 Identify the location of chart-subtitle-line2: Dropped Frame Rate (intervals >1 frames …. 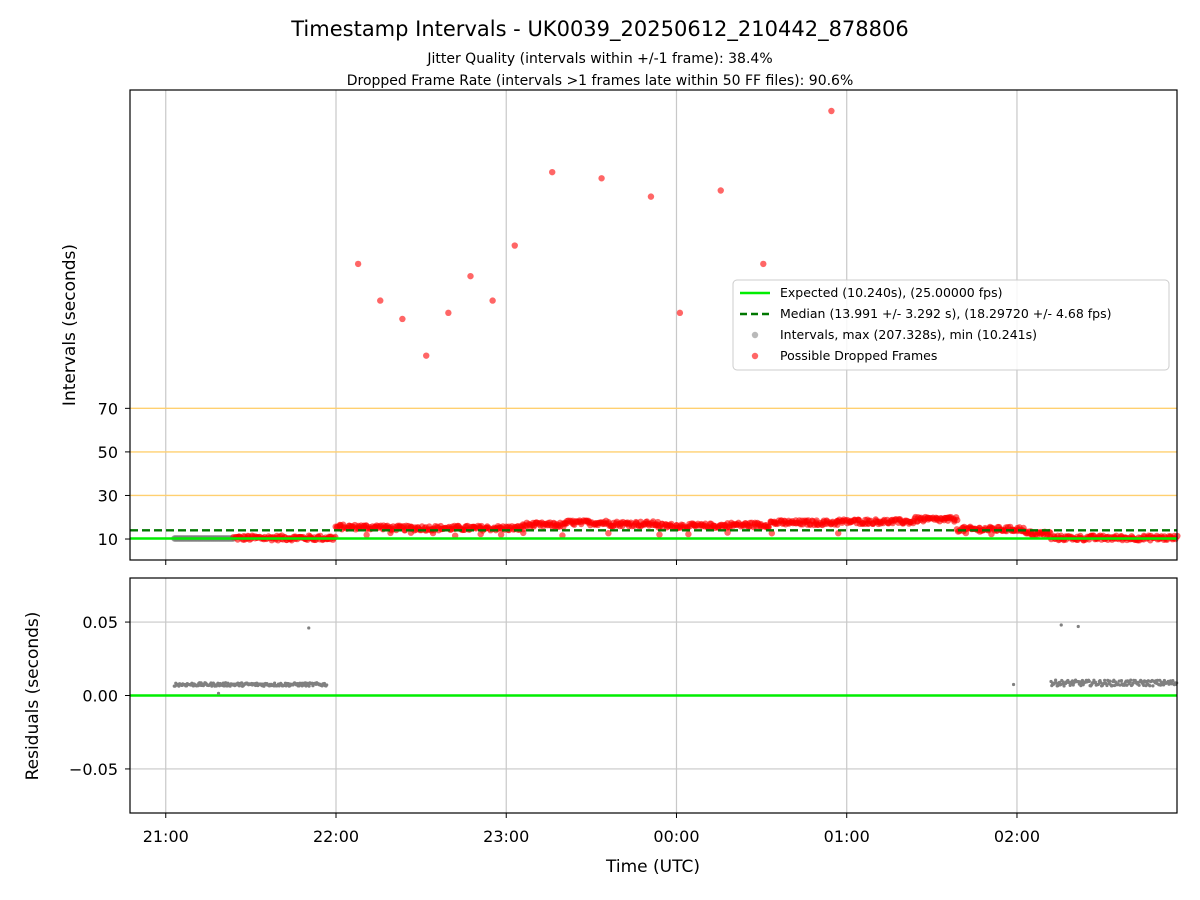
(600, 81).